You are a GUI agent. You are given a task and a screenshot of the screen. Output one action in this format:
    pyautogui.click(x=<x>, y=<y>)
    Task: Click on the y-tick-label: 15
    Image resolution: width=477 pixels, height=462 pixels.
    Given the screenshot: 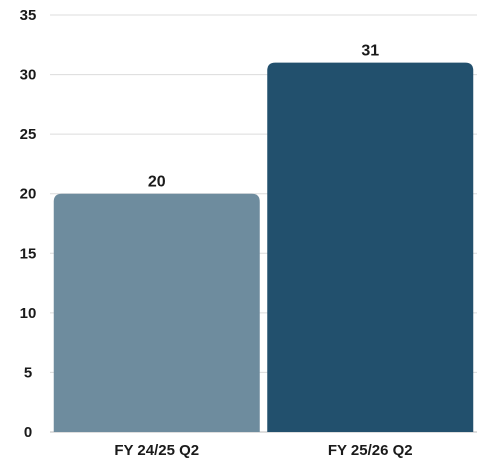 What is the action you would take?
    pyautogui.click(x=28, y=253)
    